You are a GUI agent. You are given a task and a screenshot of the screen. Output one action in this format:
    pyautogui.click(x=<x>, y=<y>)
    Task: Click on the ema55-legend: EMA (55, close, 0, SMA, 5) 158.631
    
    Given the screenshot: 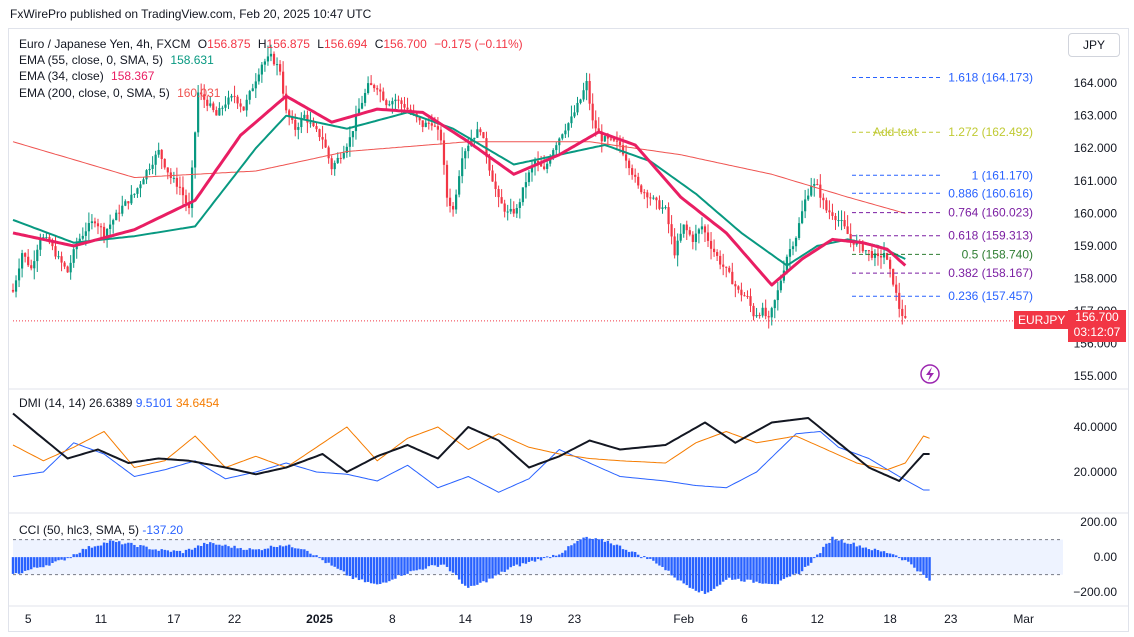 What is the action you would take?
    pyautogui.click(x=118, y=60)
    